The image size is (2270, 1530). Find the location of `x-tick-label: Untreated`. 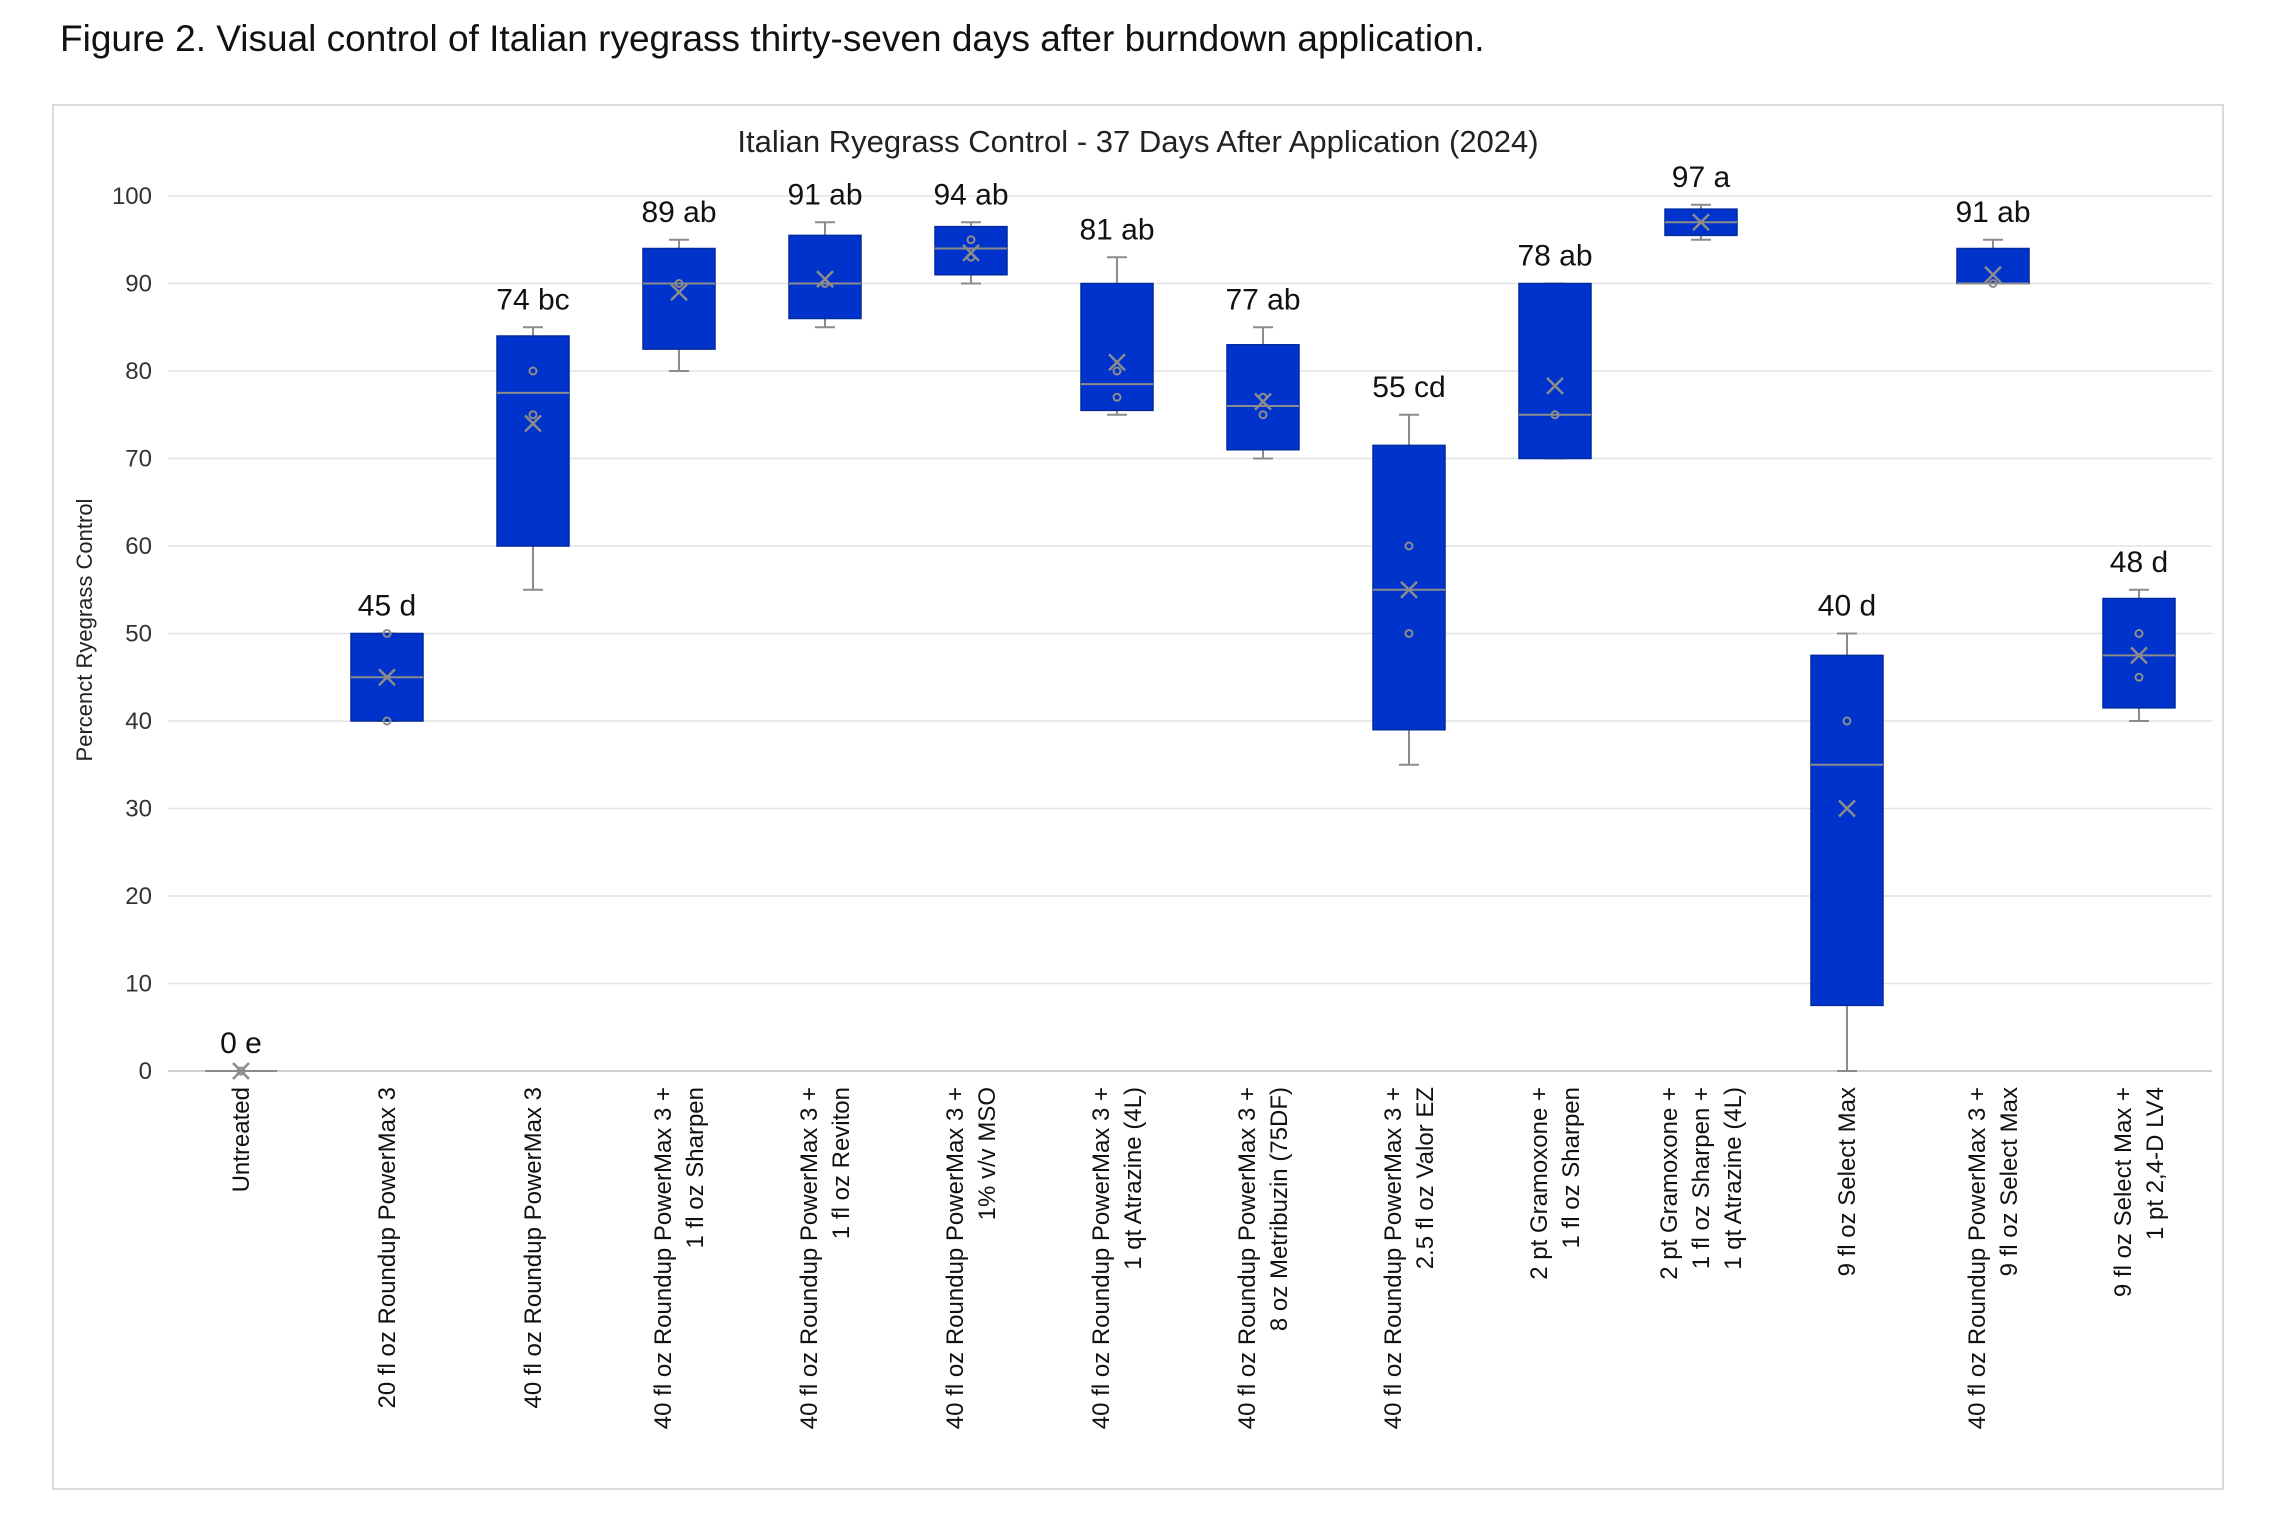

x-tick-label: Untreated is located at coordinates (241, 1139).